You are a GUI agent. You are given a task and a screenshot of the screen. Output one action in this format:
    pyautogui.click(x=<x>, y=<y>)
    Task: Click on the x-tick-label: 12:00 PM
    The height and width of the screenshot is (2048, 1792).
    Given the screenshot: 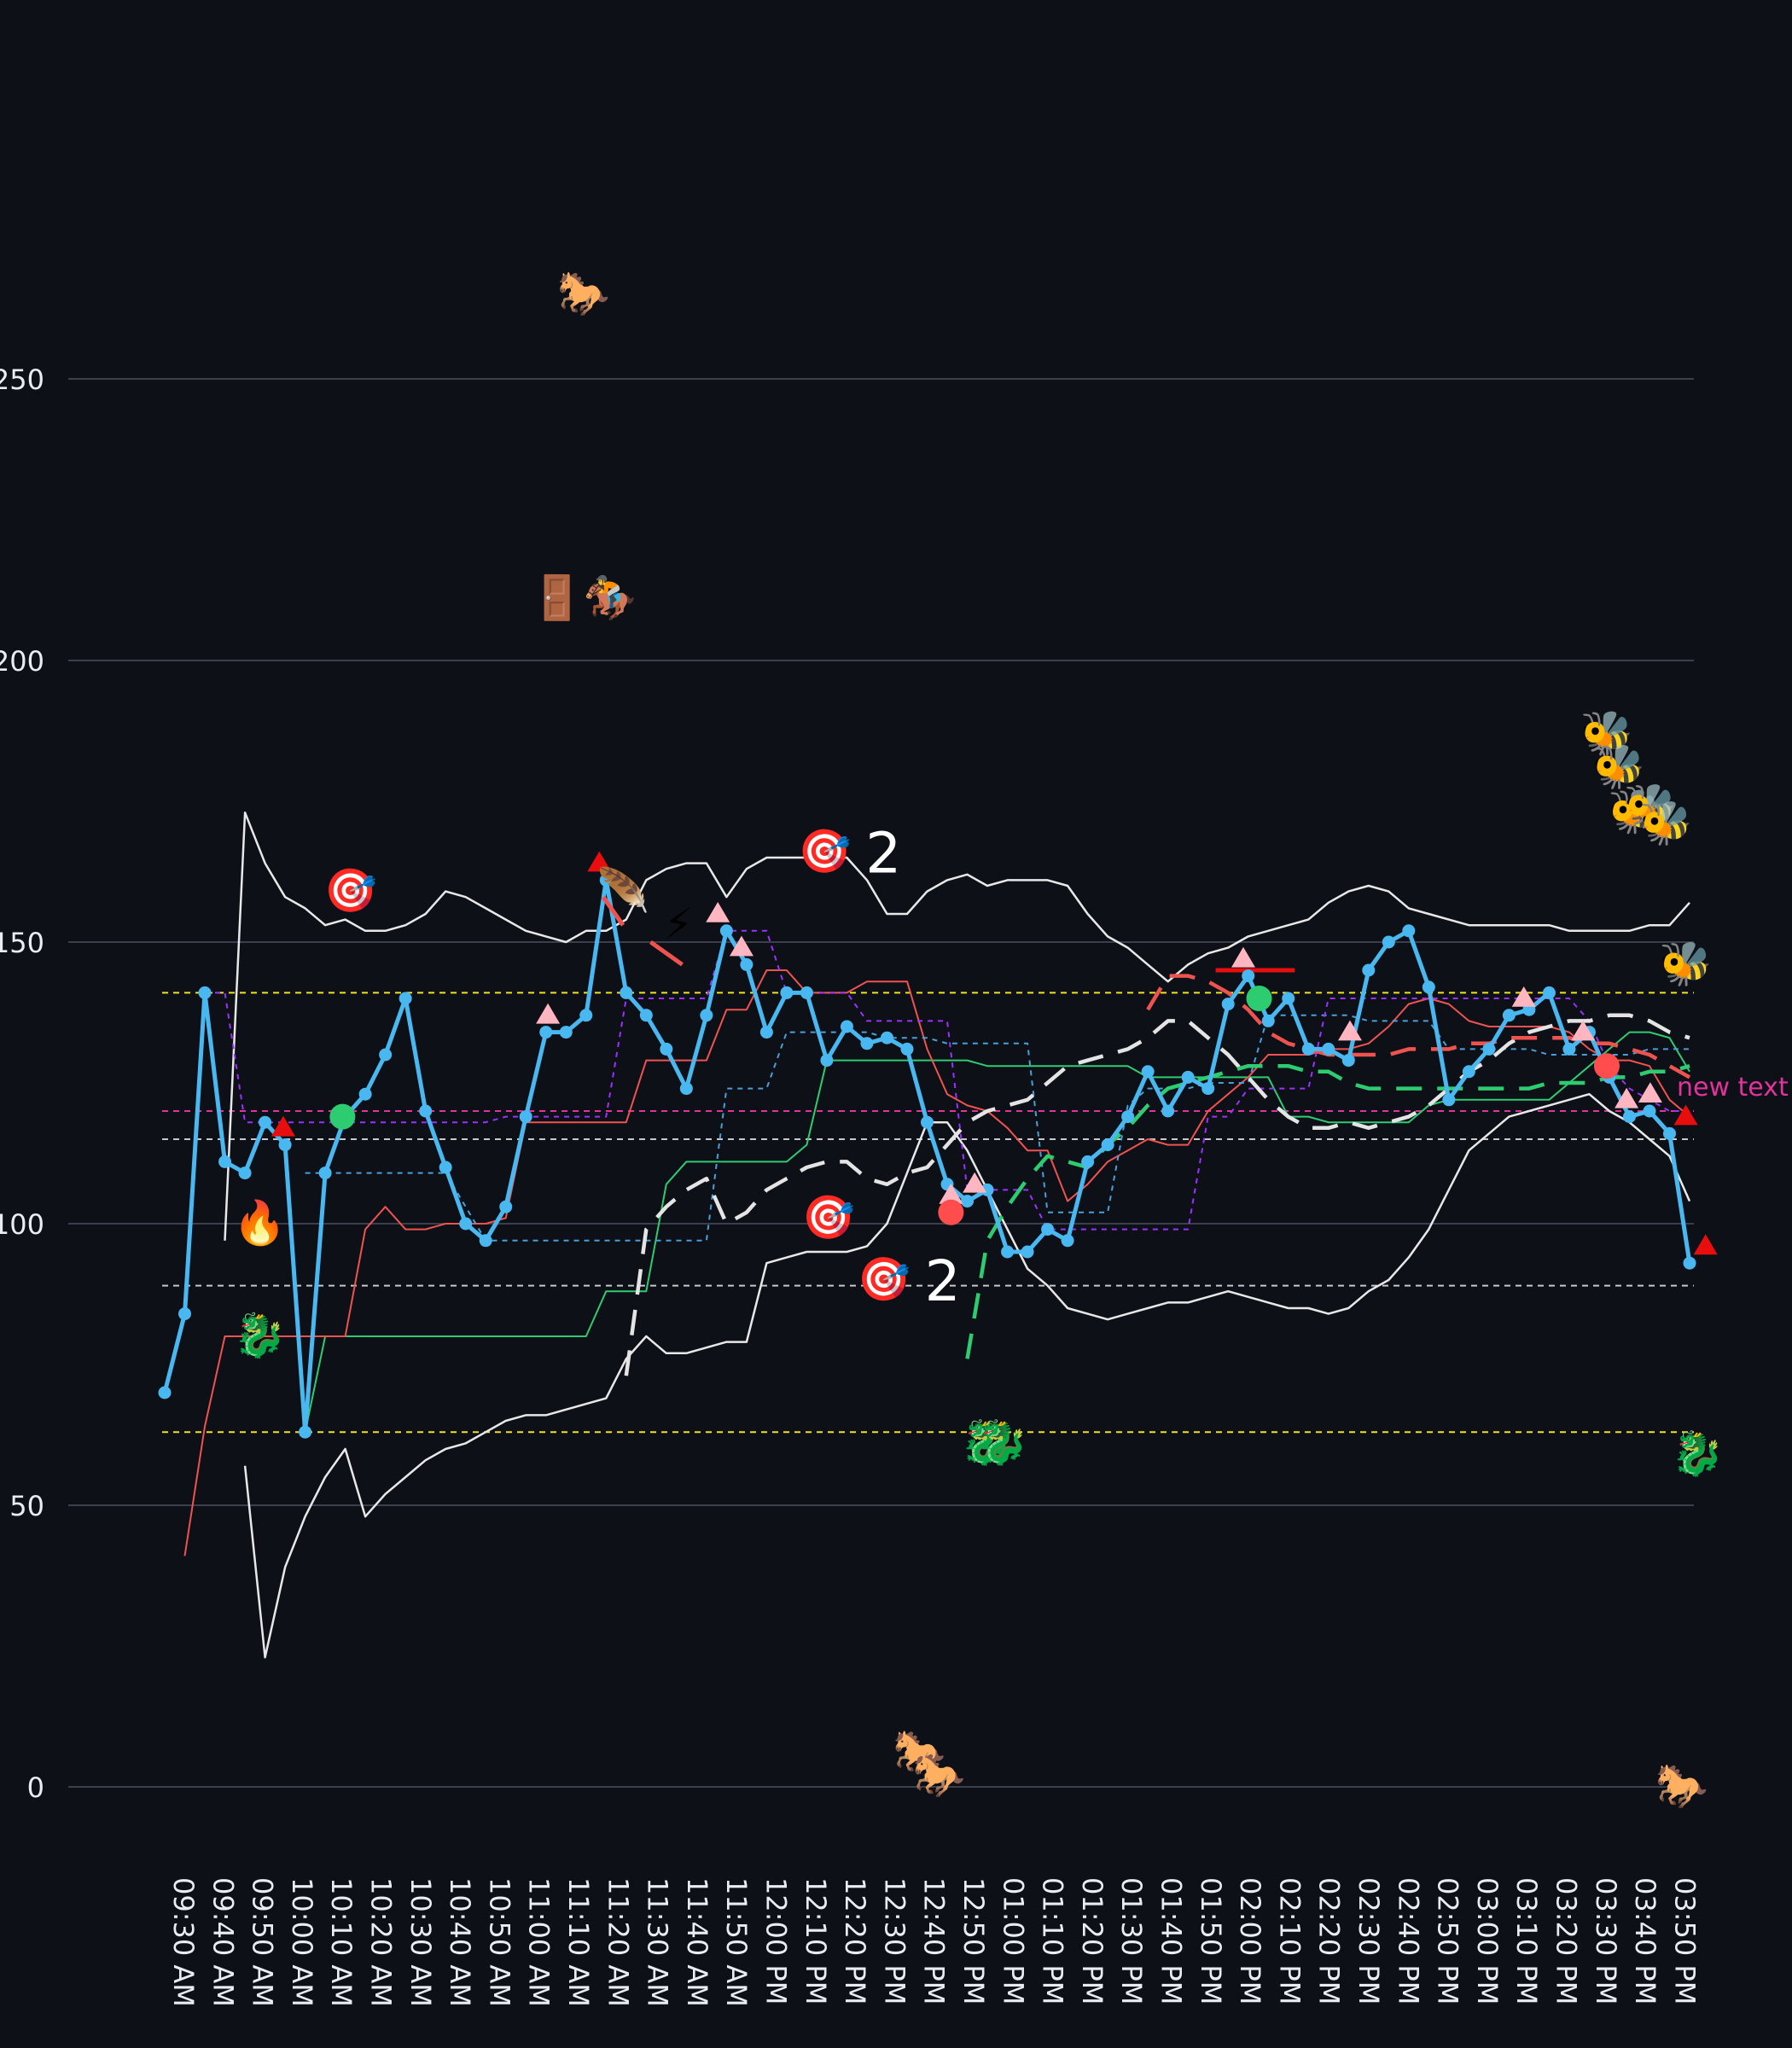 What is the action you would take?
    pyautogui.click(x=776, y=1941)
    